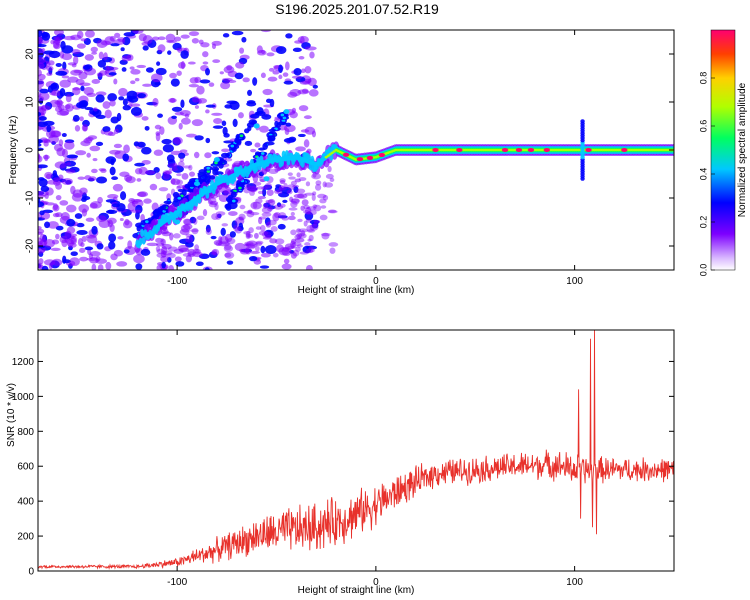 Image resolution: width=750 pixels, height=600 pixels. I want to click on colorbar-label: Normalized spectral amplitude, so click(742, 149).